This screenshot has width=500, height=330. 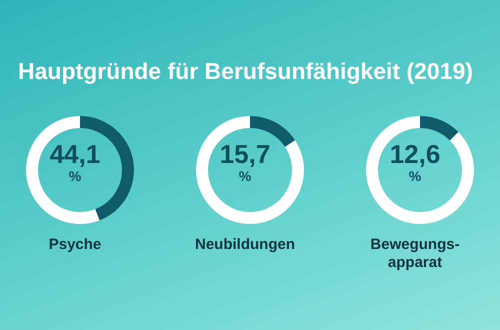 I want to click on text: 12,6 %, so click(x=415, y=161).